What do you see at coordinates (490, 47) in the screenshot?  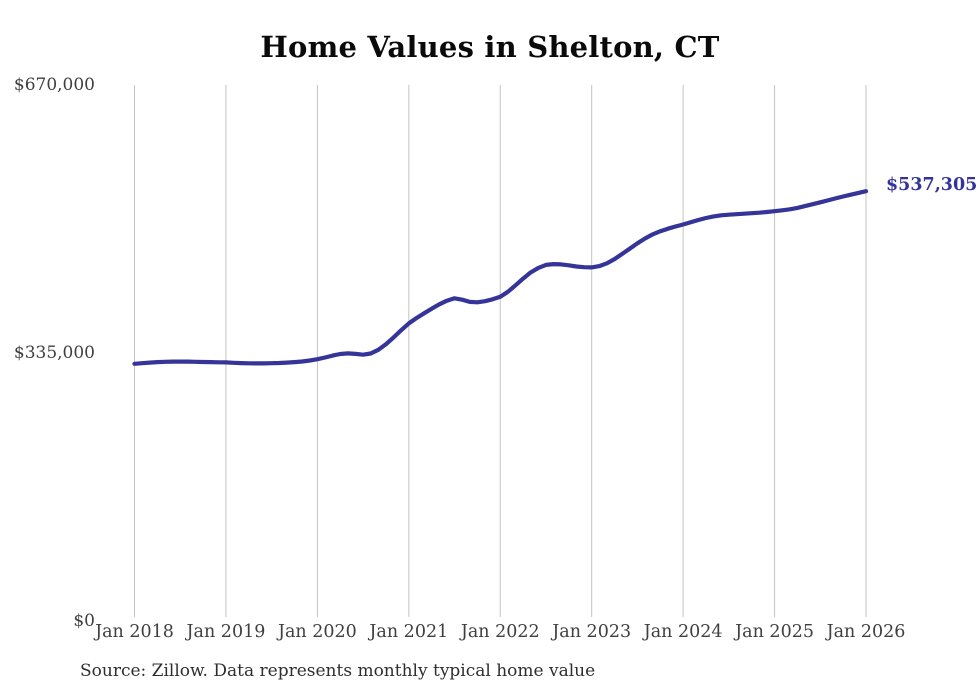 I see `chart-title: Home Values in Shelton, CT` at bounding box center [490, 47].